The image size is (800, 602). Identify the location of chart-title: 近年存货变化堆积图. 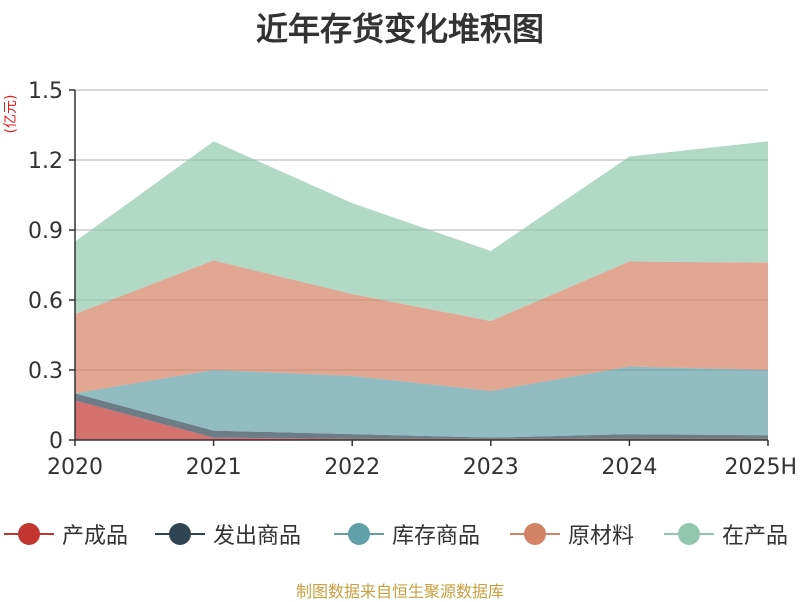
(399, 29).